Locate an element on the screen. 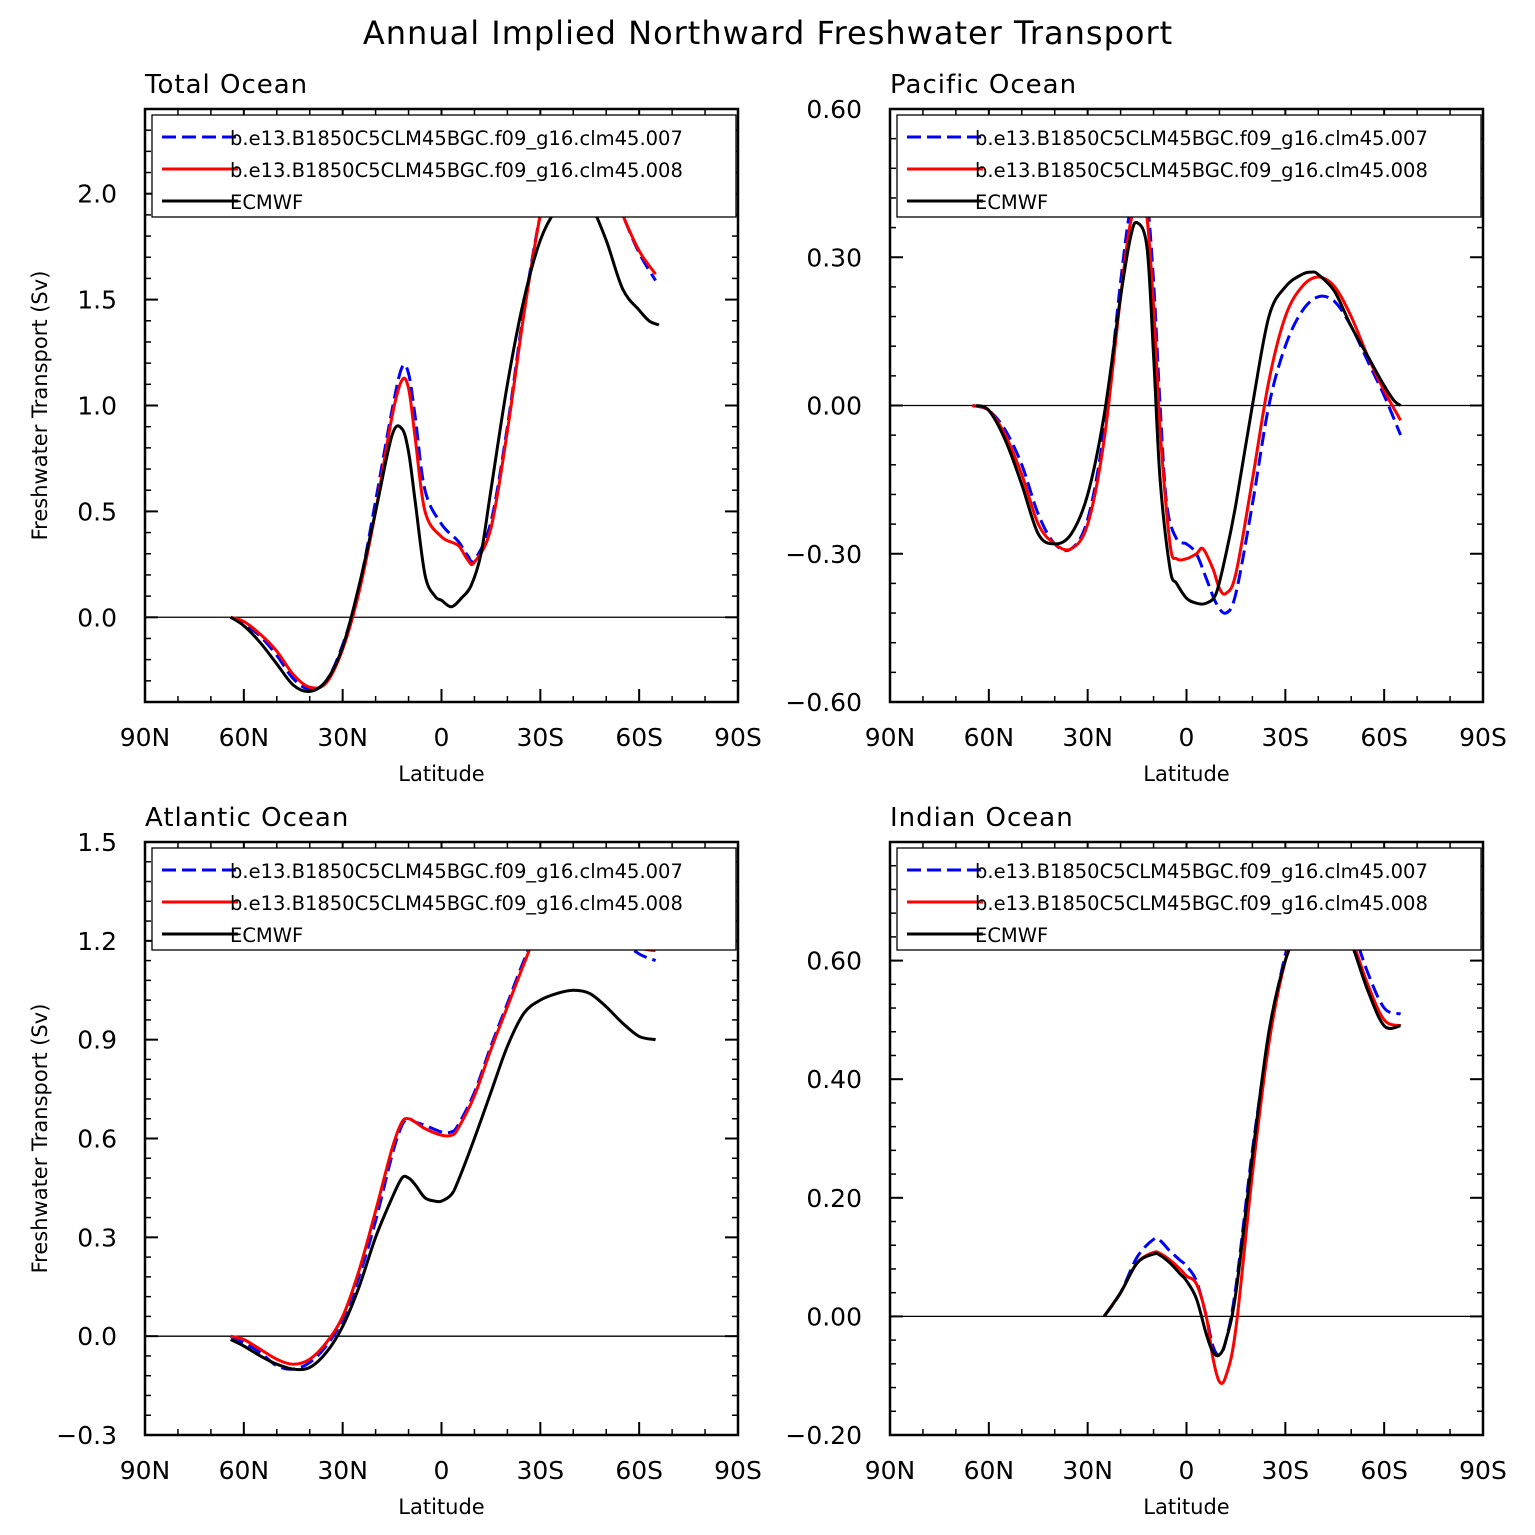 Image resolution: width=1535 pixels, height=1535 pixels. y-tick-label: −0.20 is located at coordinates (823, 1435).